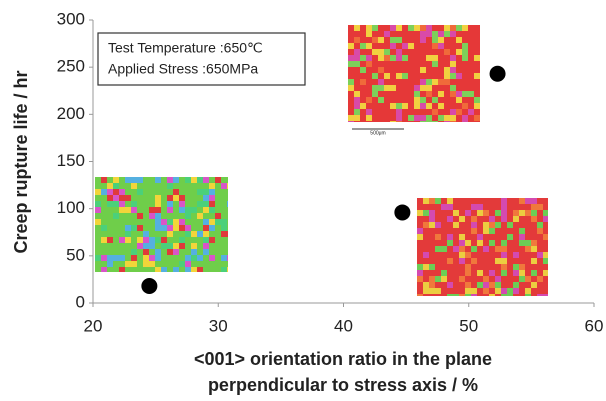 The image size is (606, 401). I want to click on y-tick-label: 150, so click(71, 160).